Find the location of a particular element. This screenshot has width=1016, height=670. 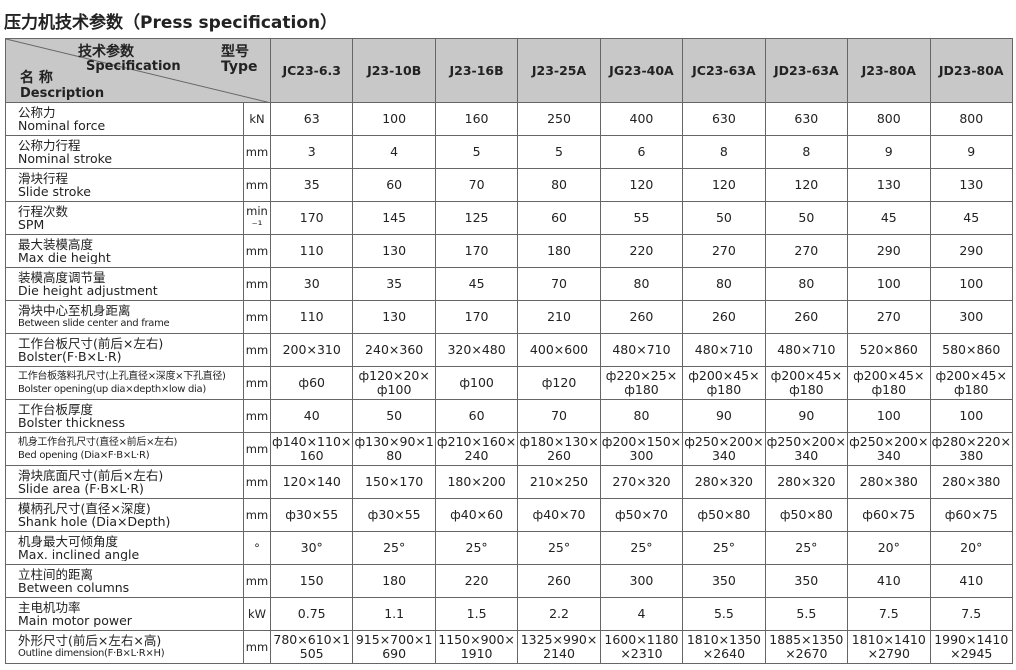

value-cell: ф250×200×340 is located at coordinates (889, 449).